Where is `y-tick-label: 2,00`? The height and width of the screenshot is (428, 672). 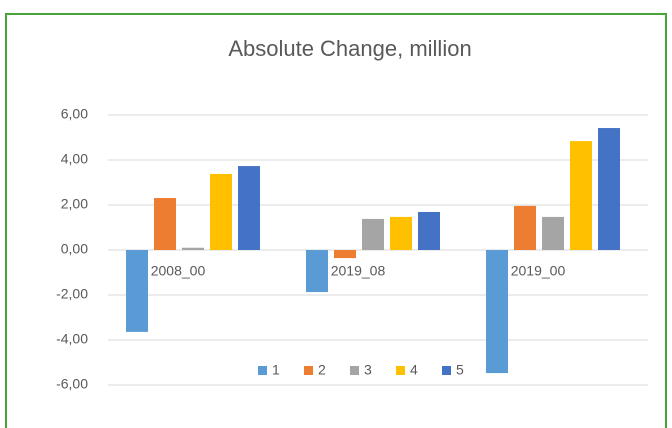
y-tick-label: 2,00 is located at coordinates (74, 204).